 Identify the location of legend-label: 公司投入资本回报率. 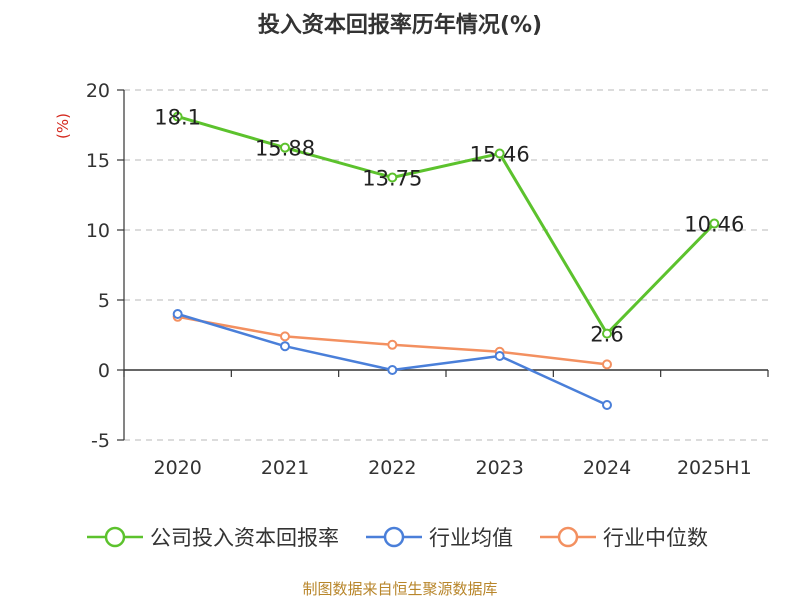
(244, 538).